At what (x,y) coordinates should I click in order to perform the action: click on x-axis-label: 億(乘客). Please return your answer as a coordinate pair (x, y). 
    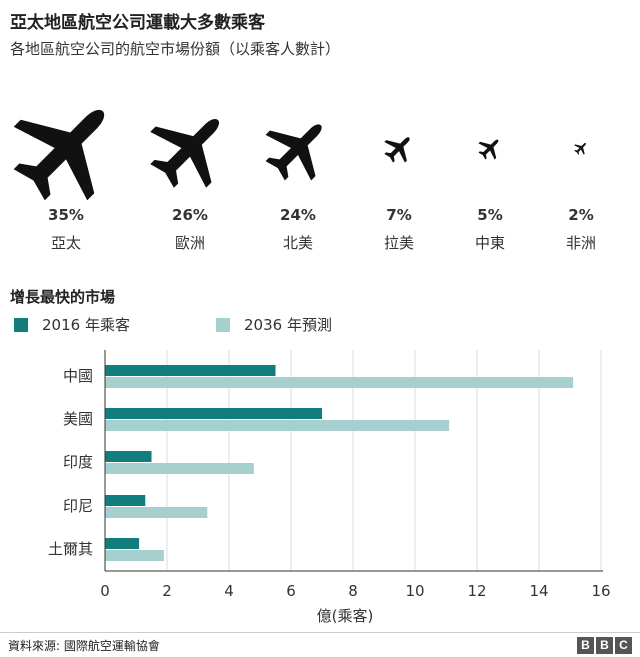
    Looking at the image, I should click on (345, 616).